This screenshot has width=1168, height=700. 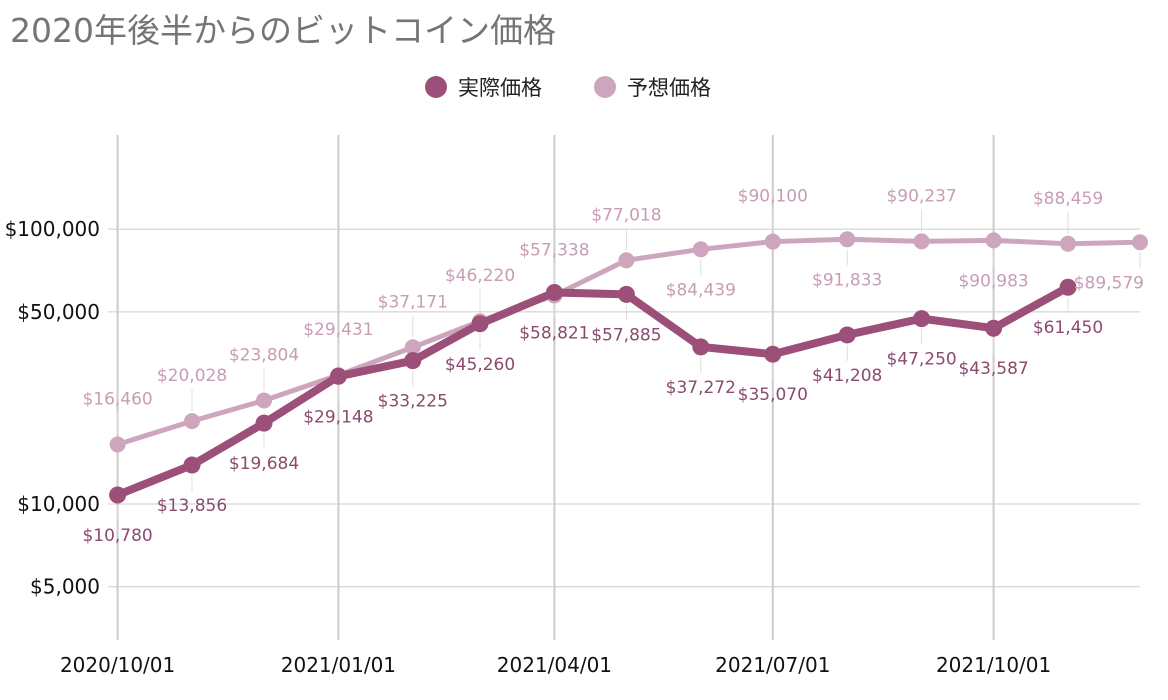 I want to click on y-tick-label: $10,000, so click(x=58, y=504).